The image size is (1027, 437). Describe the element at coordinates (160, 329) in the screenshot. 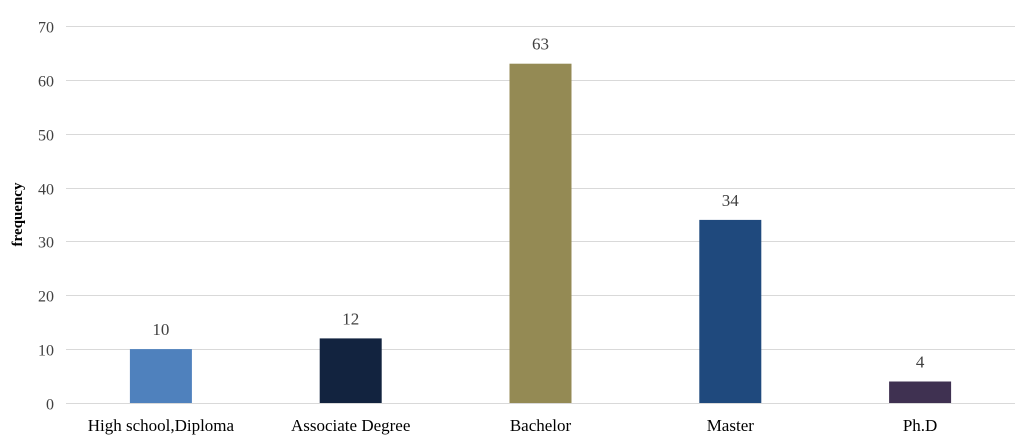

I see `data-label: 10` at that location.